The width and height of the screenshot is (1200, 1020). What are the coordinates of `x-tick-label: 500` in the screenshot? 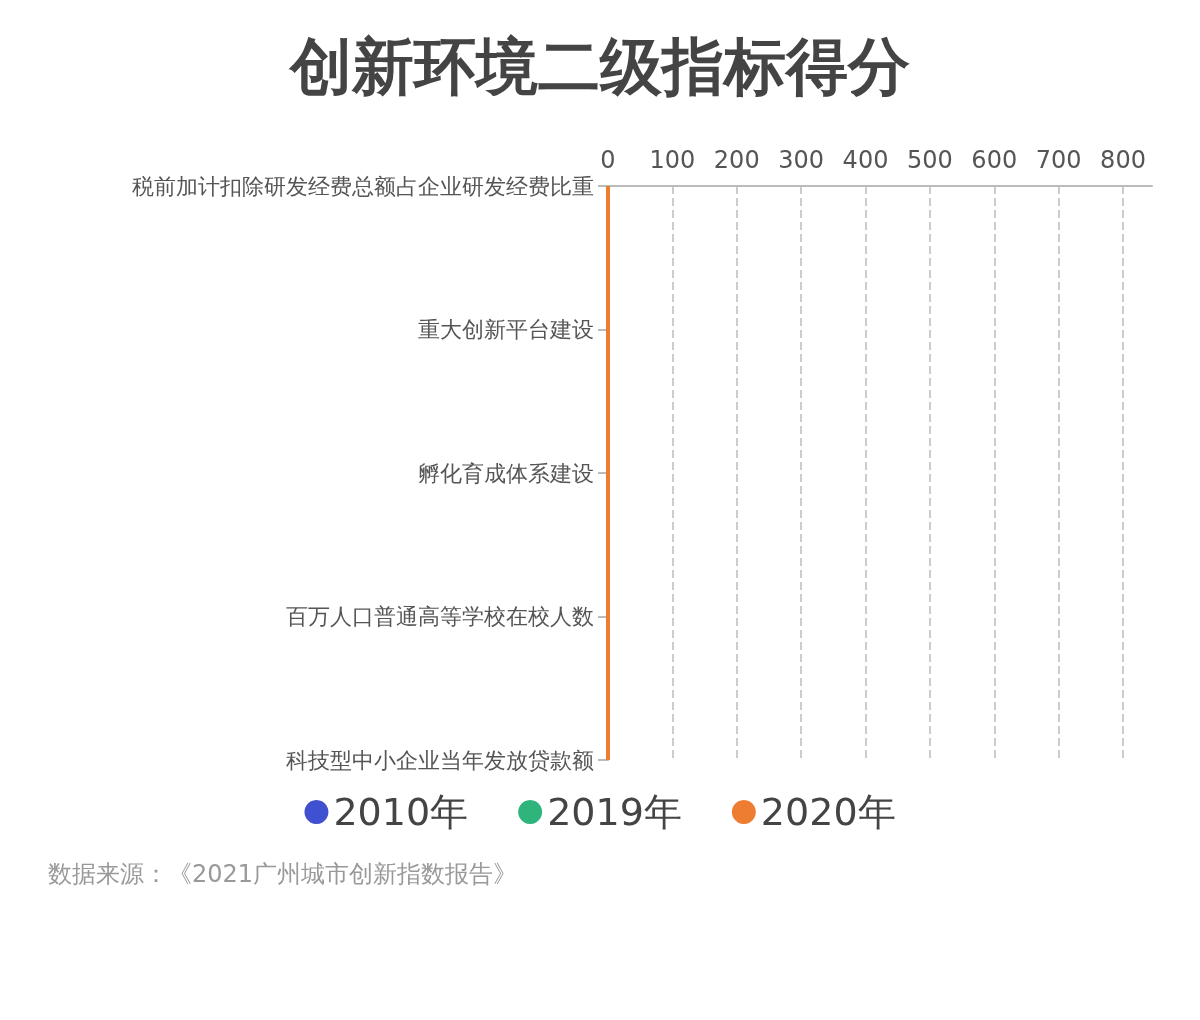 It's located at (929, 160).